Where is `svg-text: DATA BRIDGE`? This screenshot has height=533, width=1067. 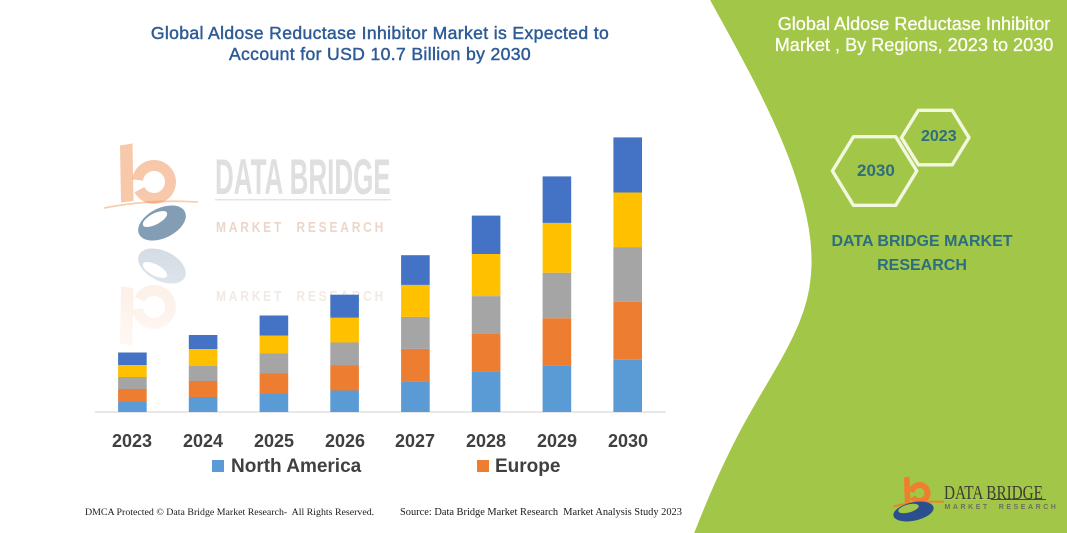 svg-text: DATA BRIDGE is located at coordinates (303, 177).